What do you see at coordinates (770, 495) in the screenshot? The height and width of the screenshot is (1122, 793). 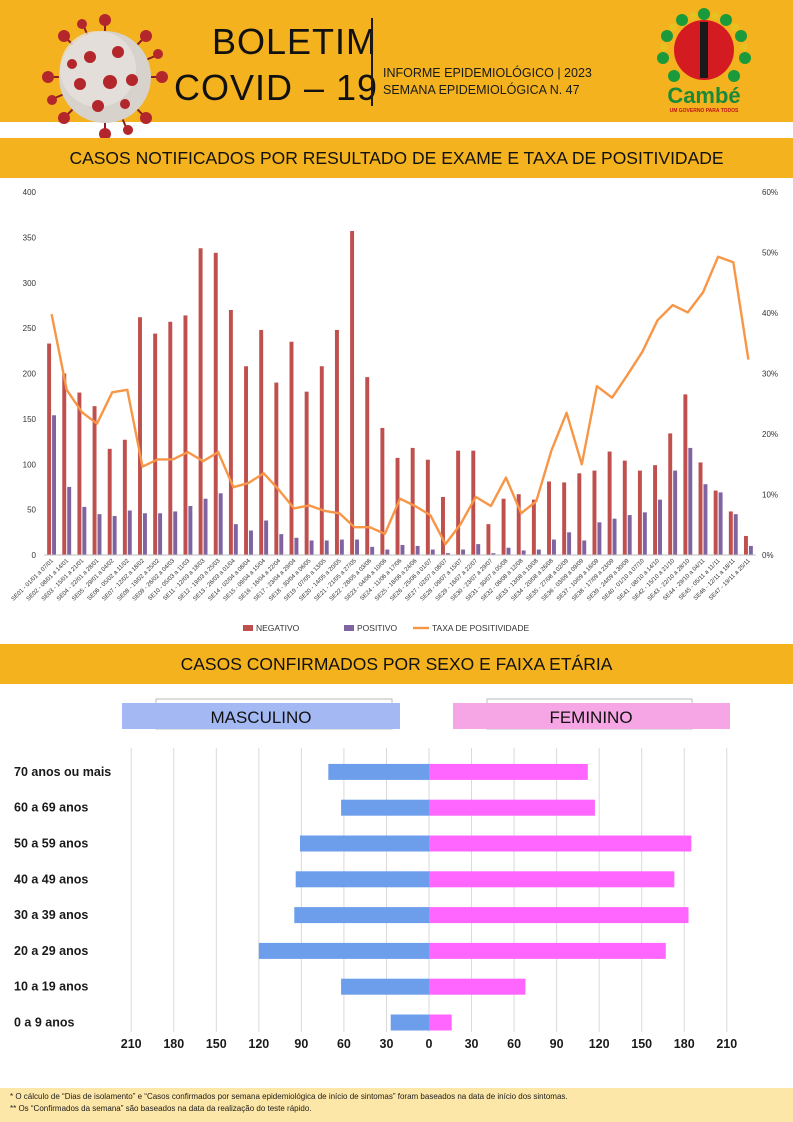 I see `y2-tick-label: 10%` at bounding box center [770, 495].